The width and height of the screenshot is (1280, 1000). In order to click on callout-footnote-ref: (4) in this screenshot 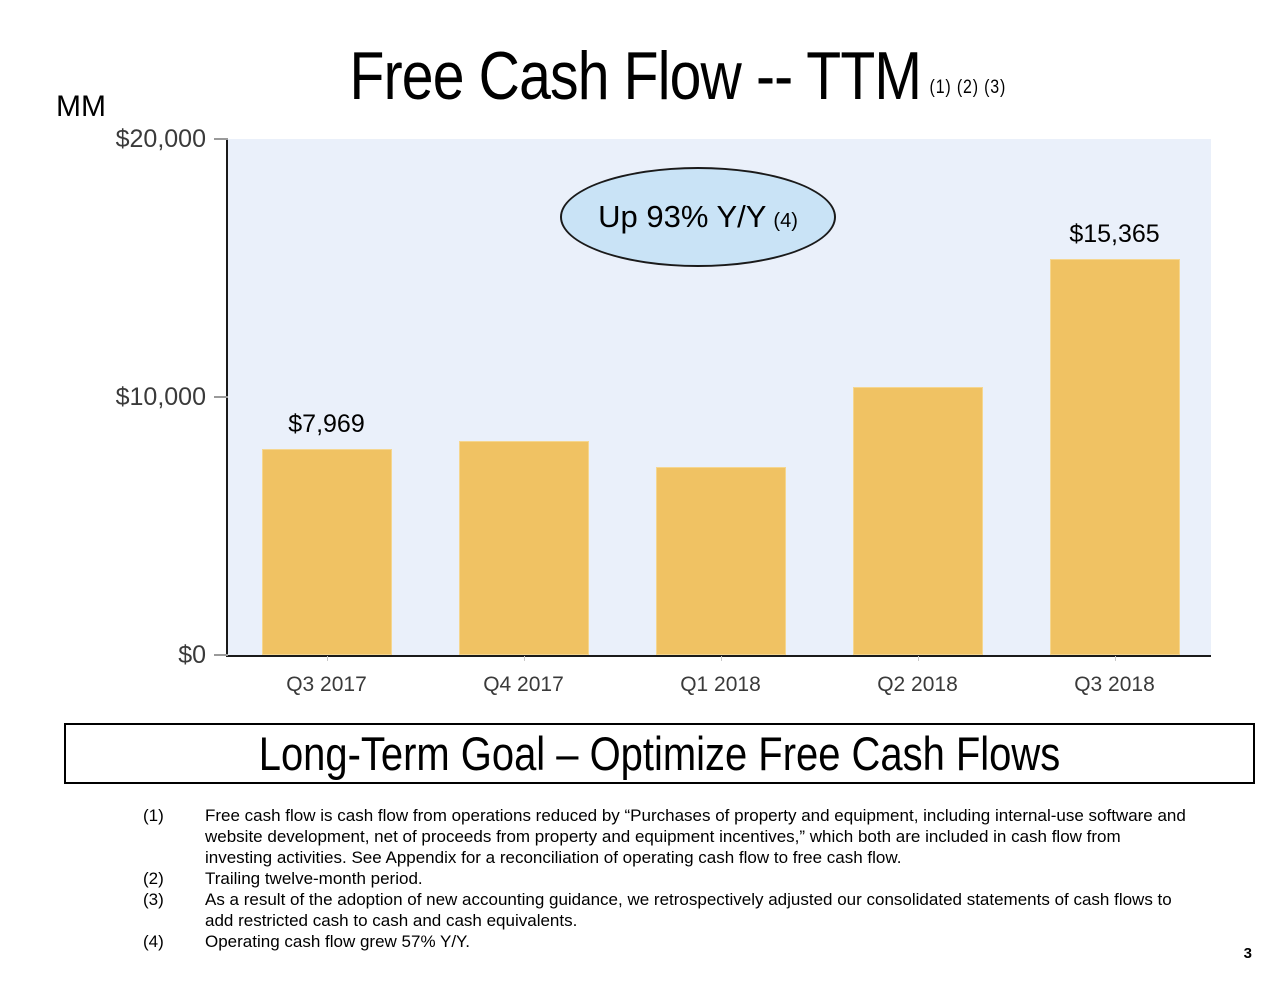, I will do `click(785, 221)`.